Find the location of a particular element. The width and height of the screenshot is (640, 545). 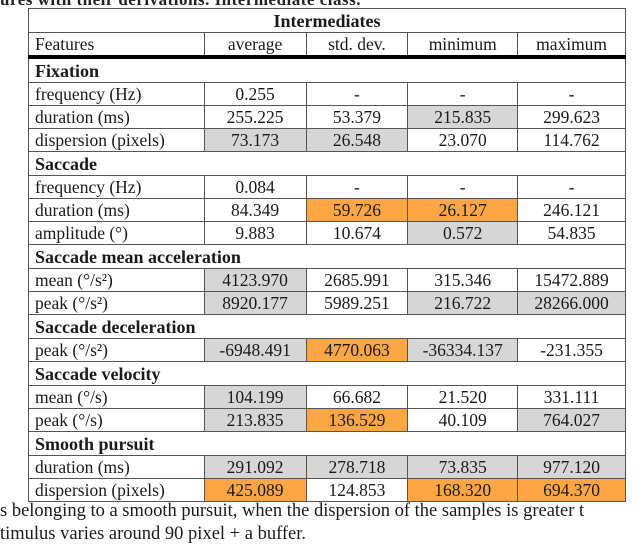

value-cell: 23.070 is located at coordinates (463, 140).